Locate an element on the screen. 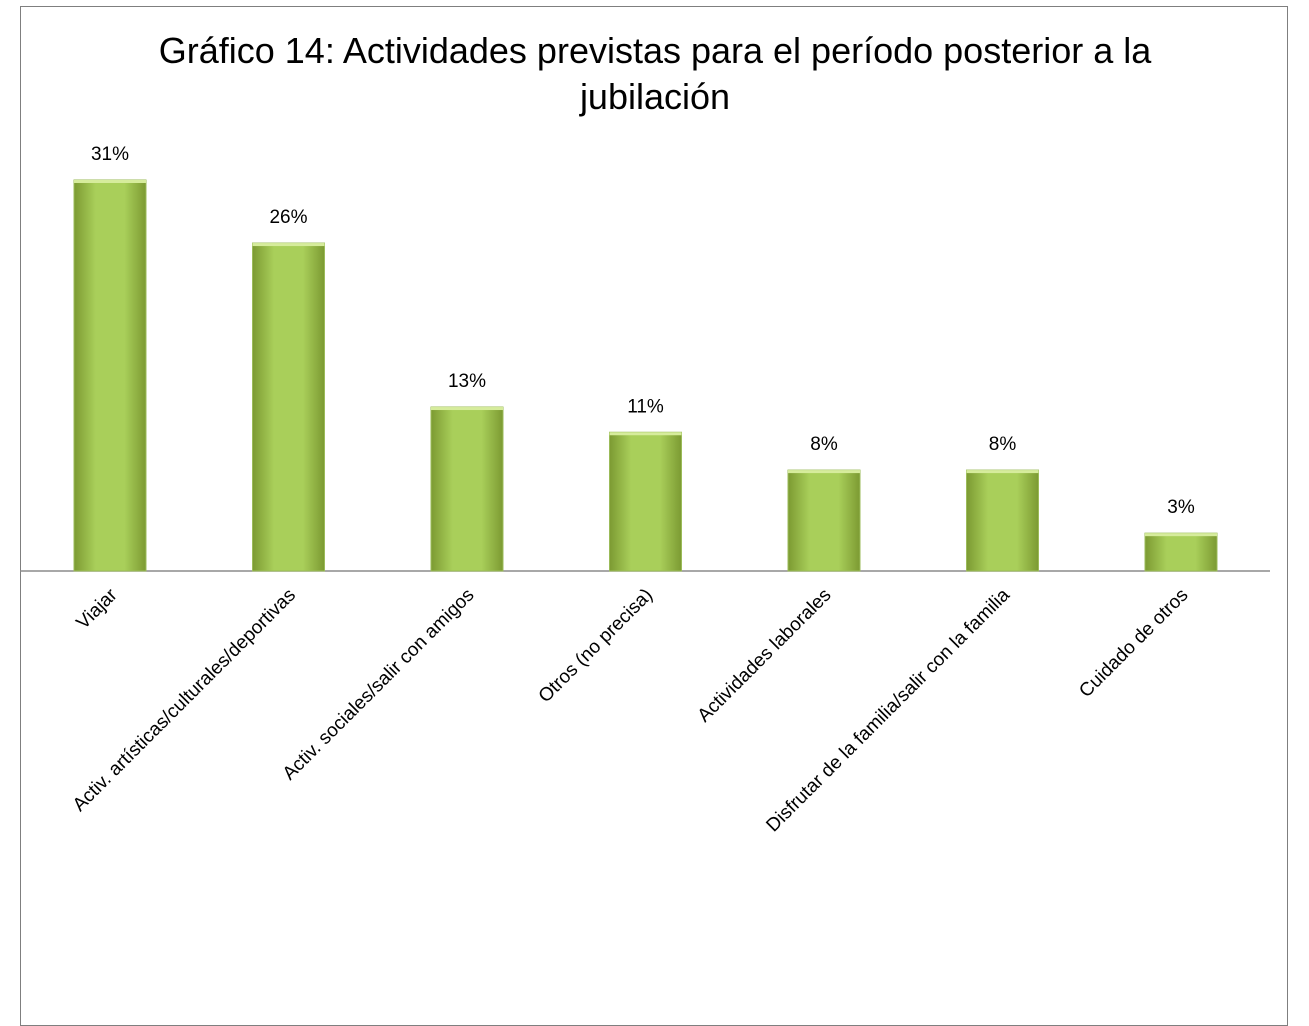 This screenshot has width=1309, height=1026. x-tick-label: Cuidado de otros is located at coordinates (1133, 643).